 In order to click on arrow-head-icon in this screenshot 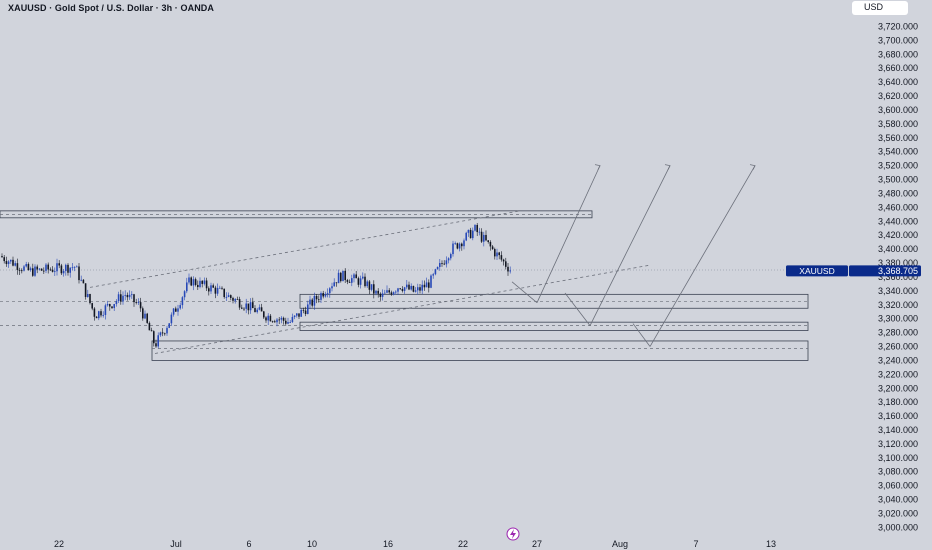, I will do `click(667, 167)`.